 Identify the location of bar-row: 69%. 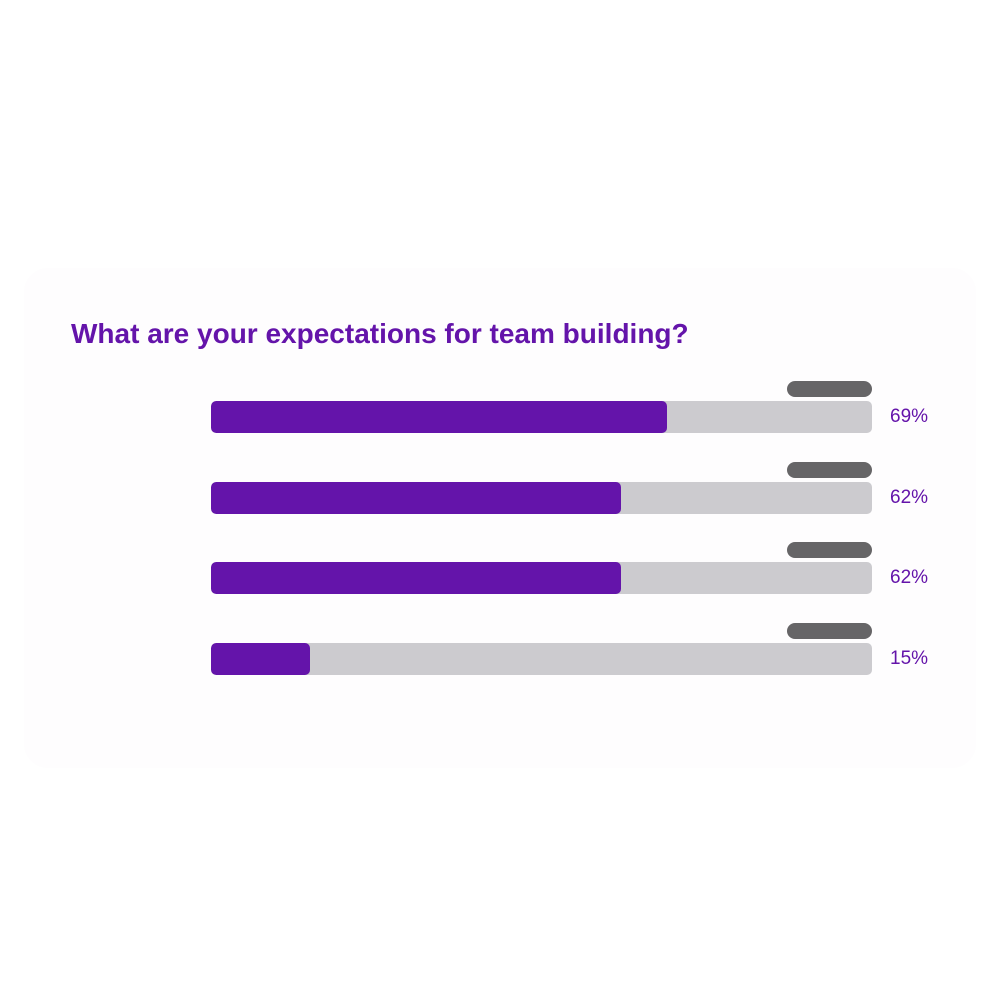
(500, 411).